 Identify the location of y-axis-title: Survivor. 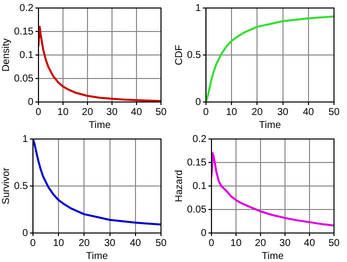
(6, 185).